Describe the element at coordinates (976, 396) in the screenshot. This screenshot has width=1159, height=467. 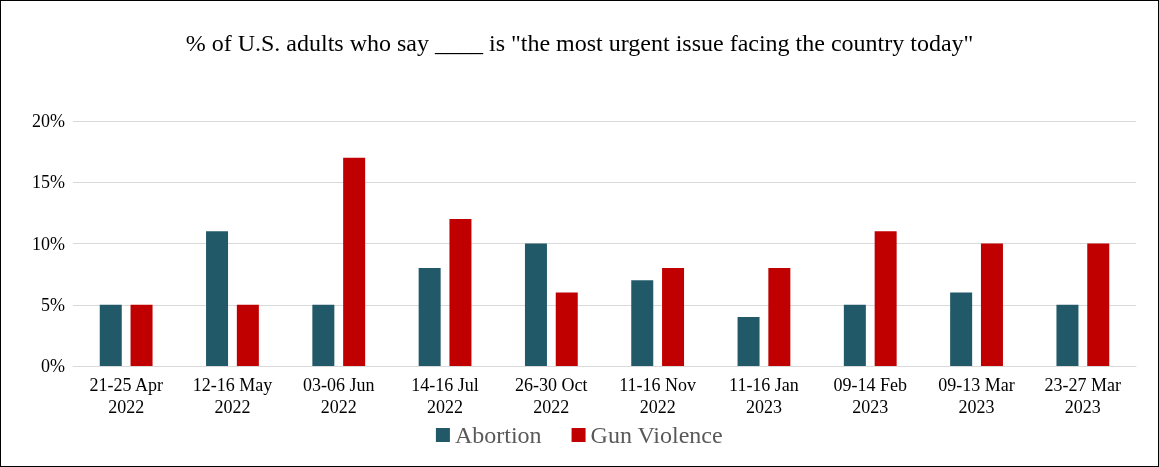
I see `x-tick-label: 09-13 Mar 2023` at that location.